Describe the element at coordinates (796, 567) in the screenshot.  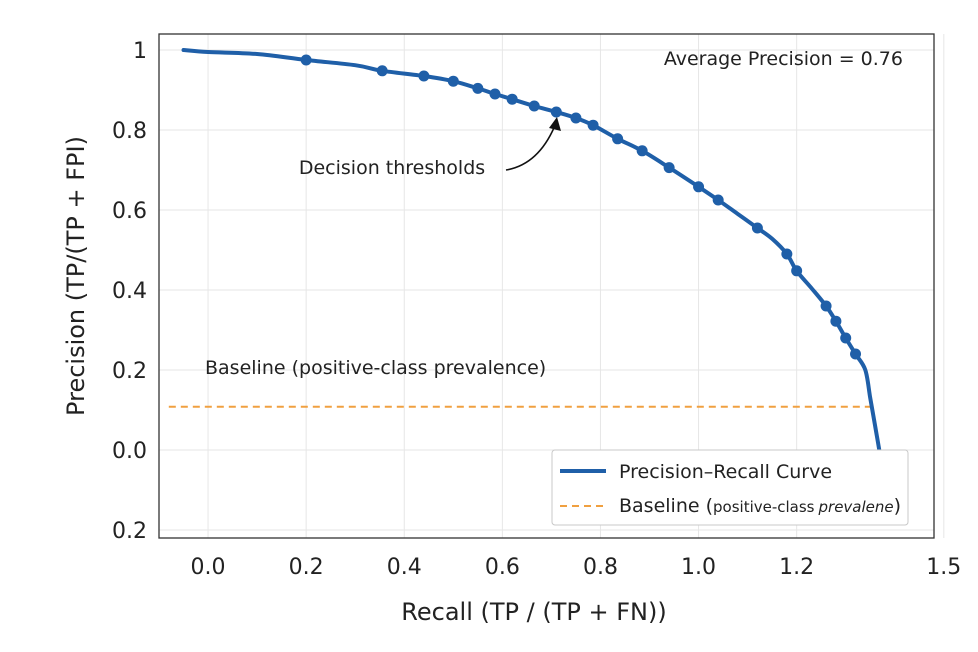
I see `x-tick-label: 1.2` at that location.